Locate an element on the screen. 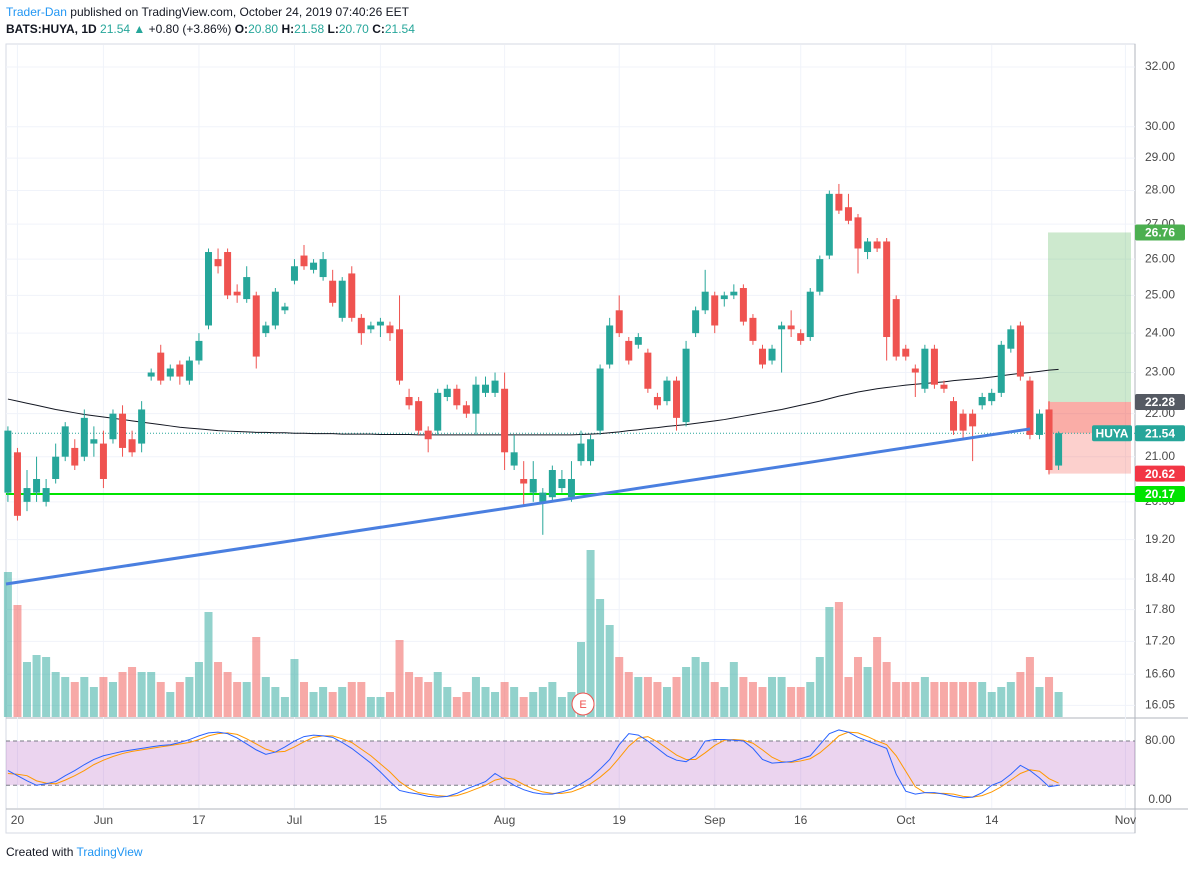  support-tag: 20.17 is located at coordinates (1160, 494).